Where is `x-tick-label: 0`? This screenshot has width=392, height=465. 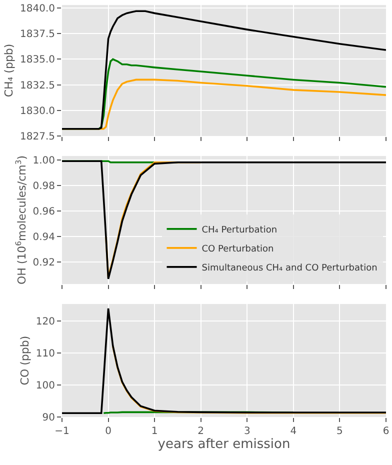 x-tick-label: 0 is located at coordinates (108, 431).